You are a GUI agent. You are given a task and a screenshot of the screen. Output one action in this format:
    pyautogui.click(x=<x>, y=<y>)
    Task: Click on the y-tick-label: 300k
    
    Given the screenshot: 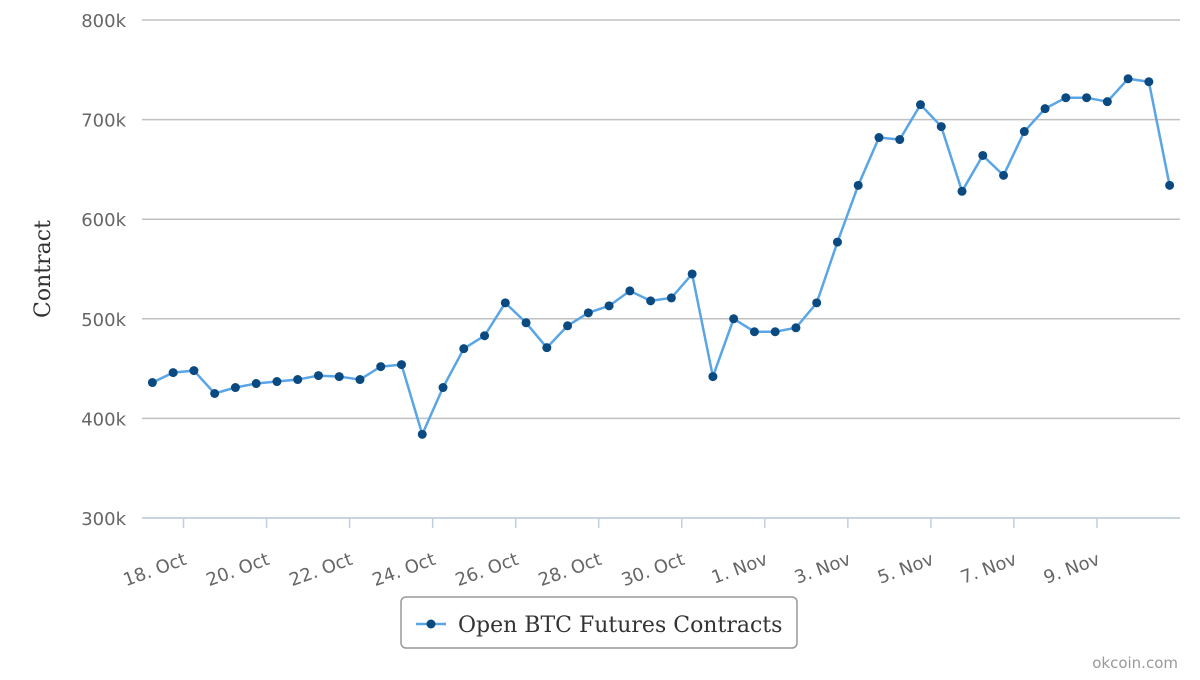 What is the action you would take?
    pyautogui.click(x=103, y=519)
    